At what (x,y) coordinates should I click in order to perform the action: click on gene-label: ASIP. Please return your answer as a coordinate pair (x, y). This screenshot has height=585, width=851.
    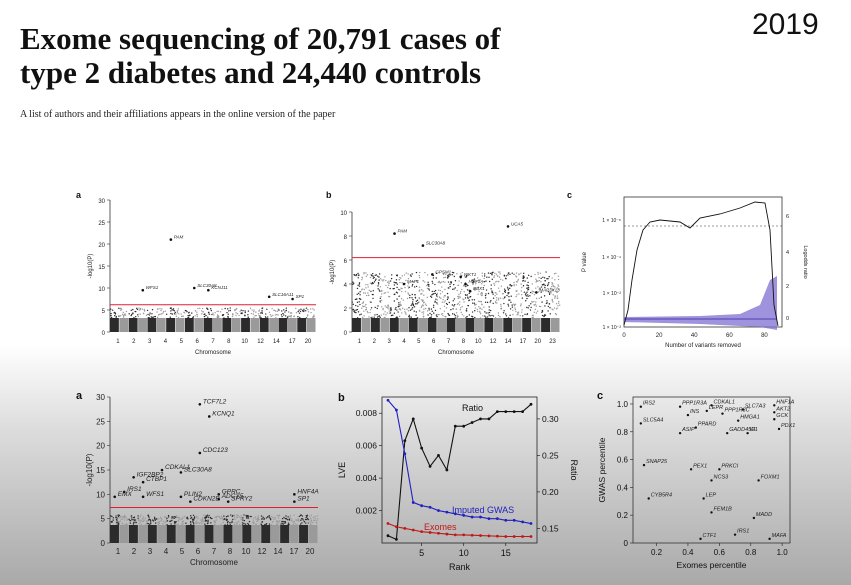
    Looking at the image, I should click on (688, 430).